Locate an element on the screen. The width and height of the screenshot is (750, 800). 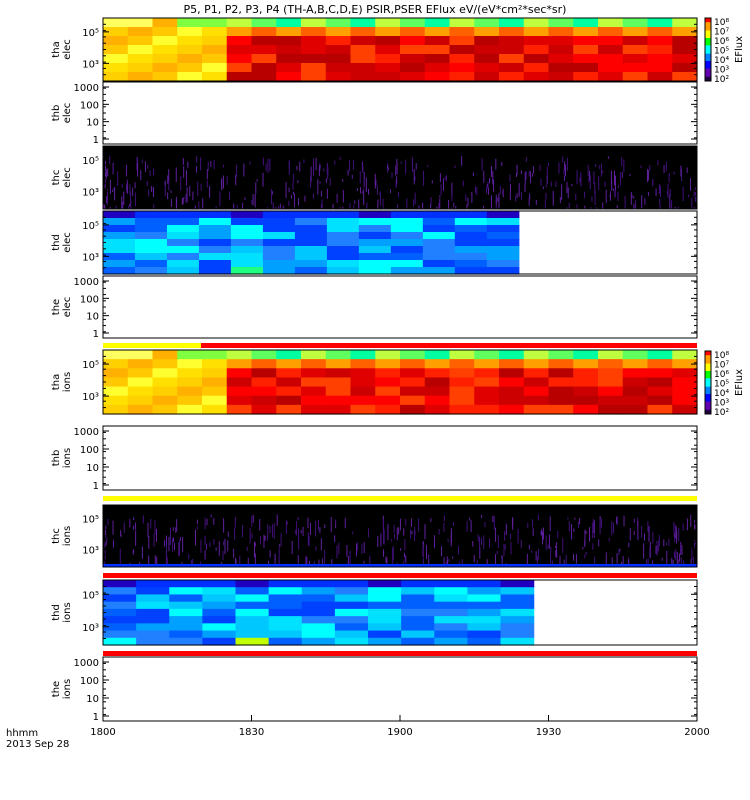
ytick-label: 100 is located at coordinates (89, 299).